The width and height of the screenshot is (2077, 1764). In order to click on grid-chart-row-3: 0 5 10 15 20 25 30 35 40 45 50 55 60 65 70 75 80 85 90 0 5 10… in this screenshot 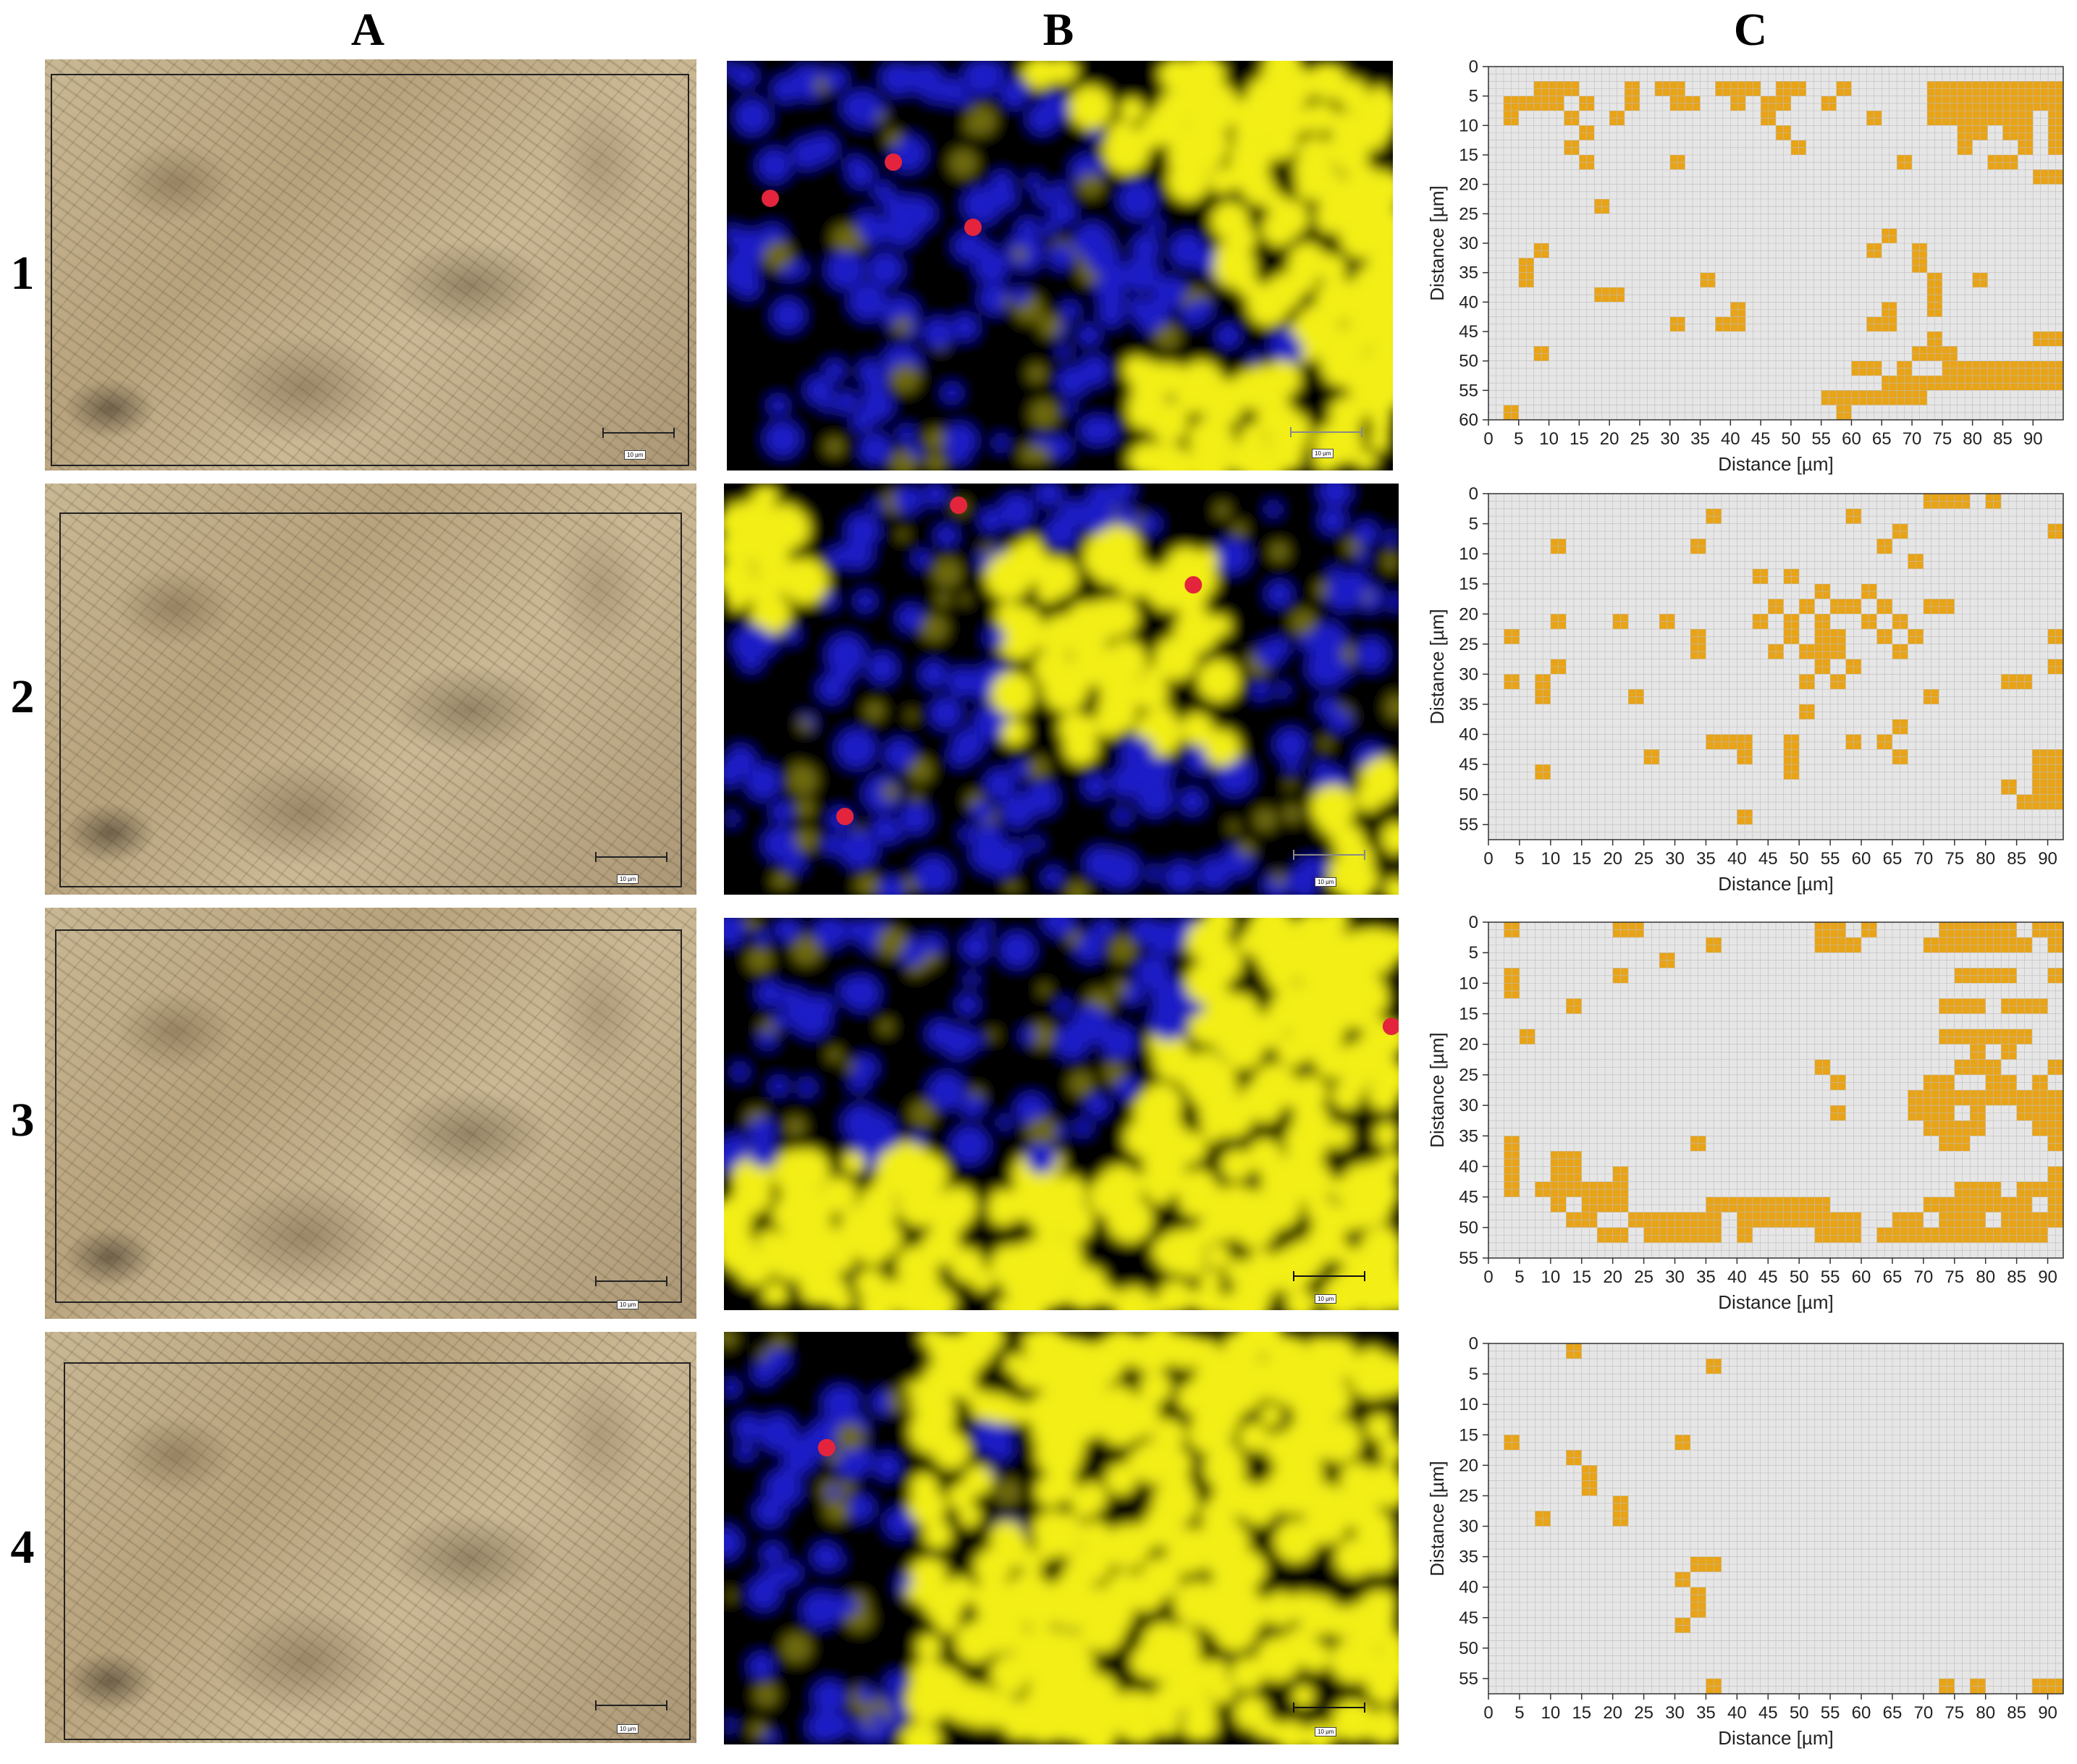, I will do `click(1750, 1112)`.